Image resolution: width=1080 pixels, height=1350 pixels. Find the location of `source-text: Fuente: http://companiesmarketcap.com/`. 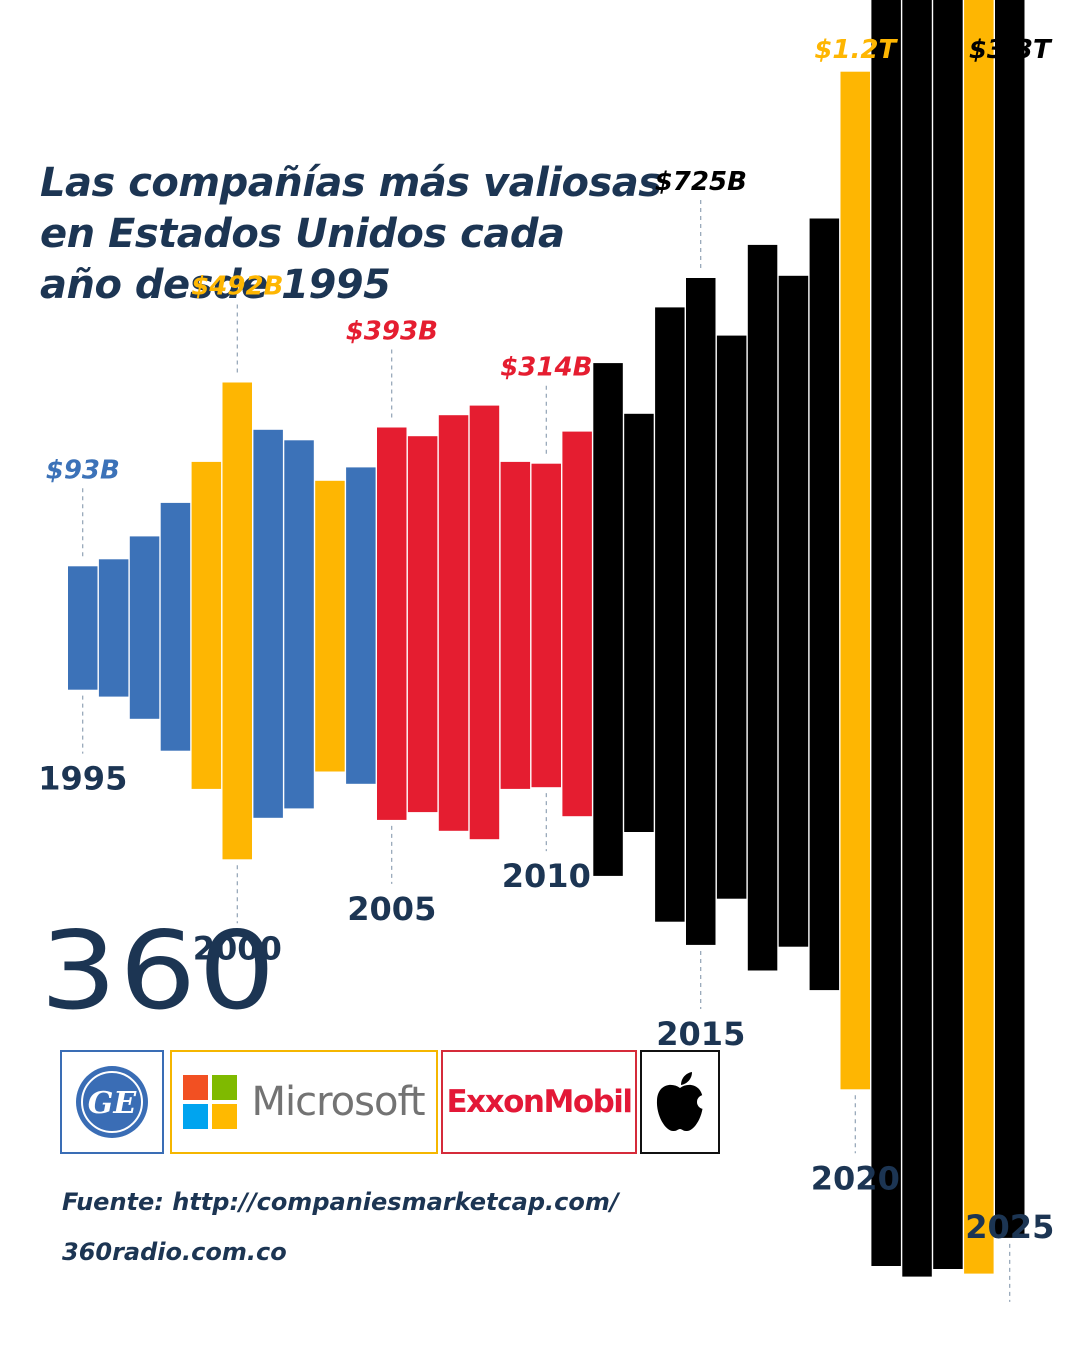

source-text: Fuente: http://companiesmarketcap.com/ is located at coordinates (340, 1202).